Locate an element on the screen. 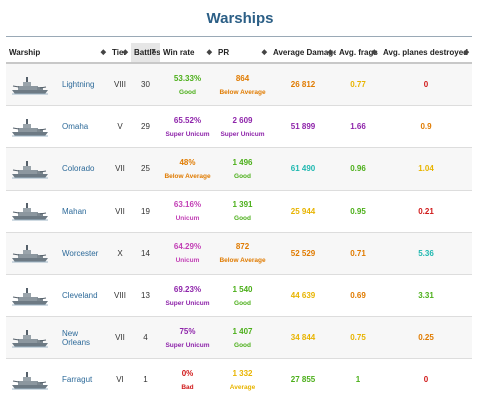 The height and width of the screenshot is (402, 480). battles-cell: 25 is located at coordinates (145, 169).